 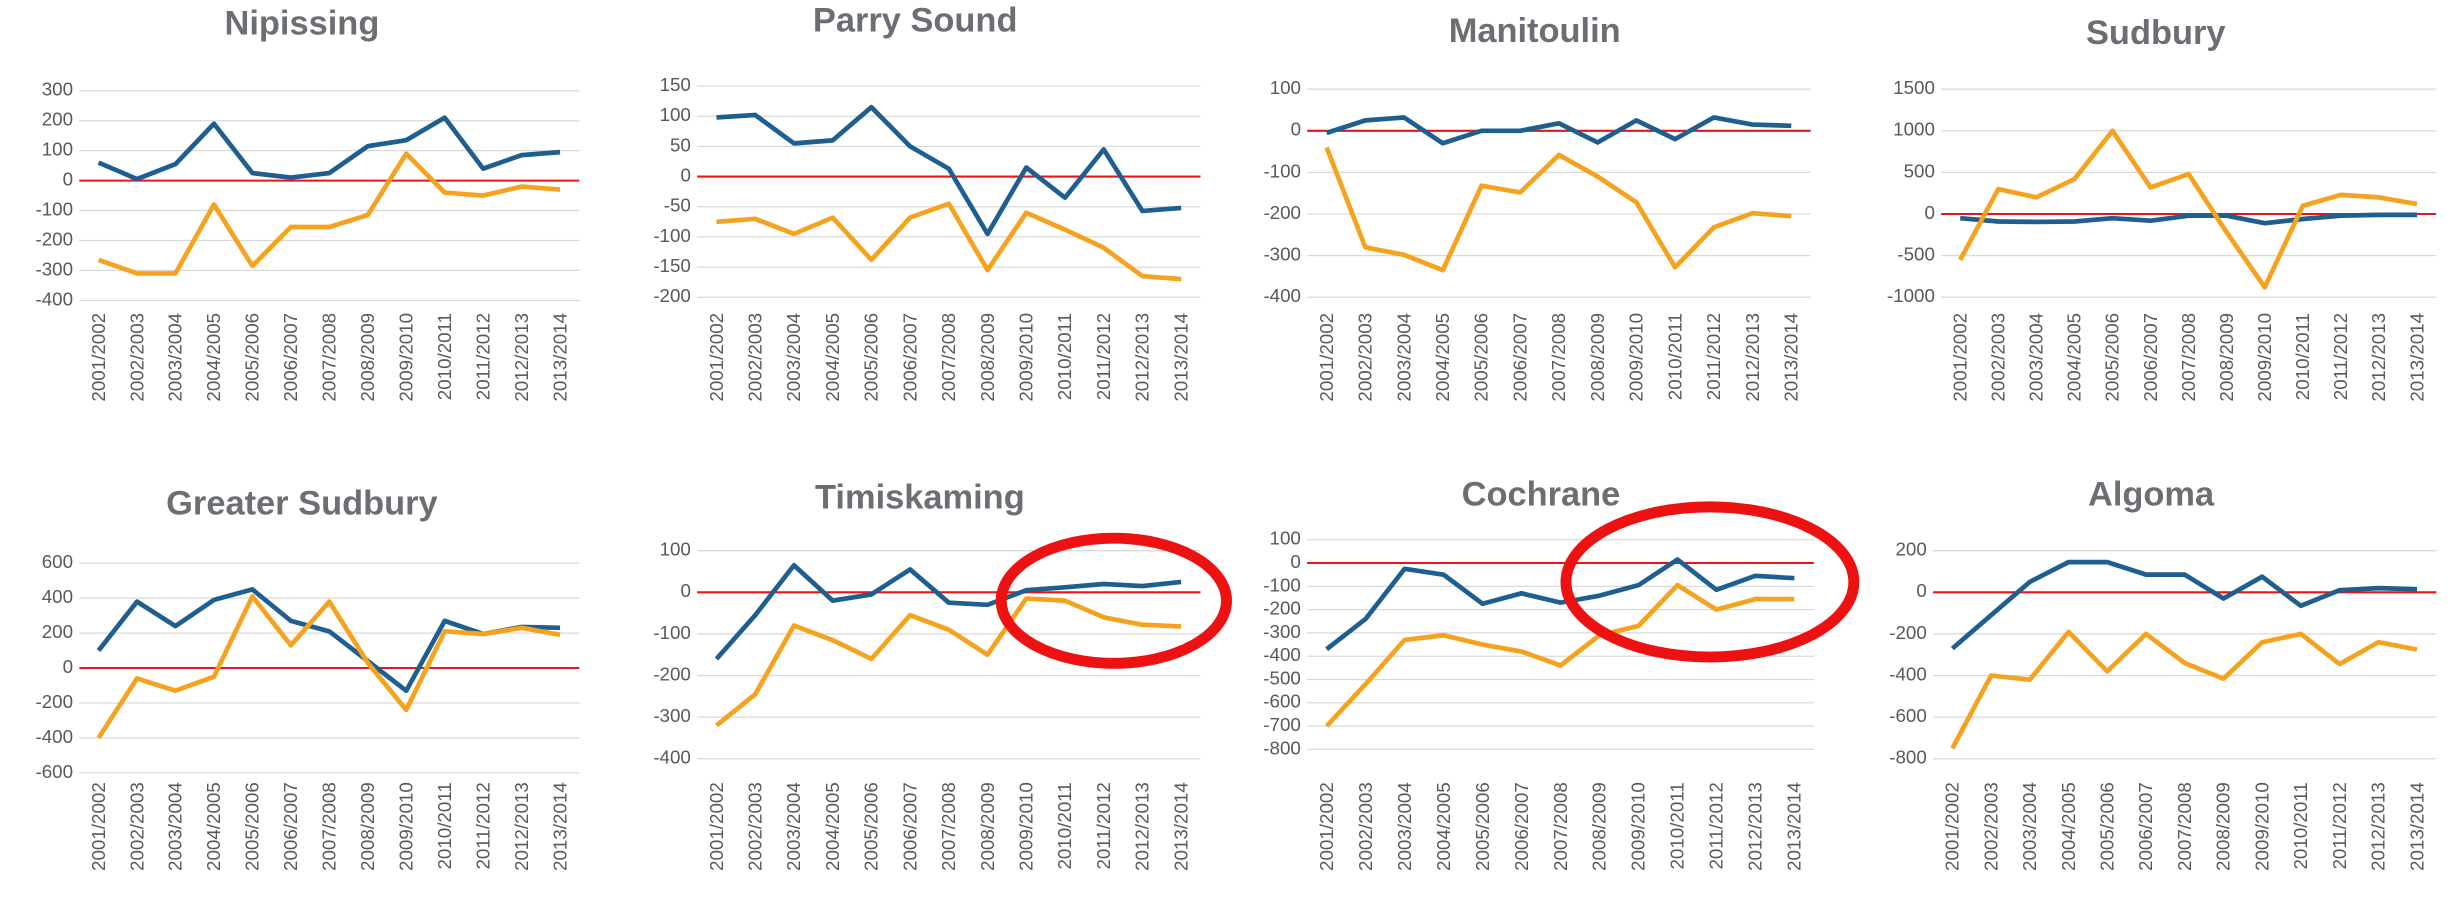 I want to click on chart-title: Cochrane, so click(x=1541, y=494).